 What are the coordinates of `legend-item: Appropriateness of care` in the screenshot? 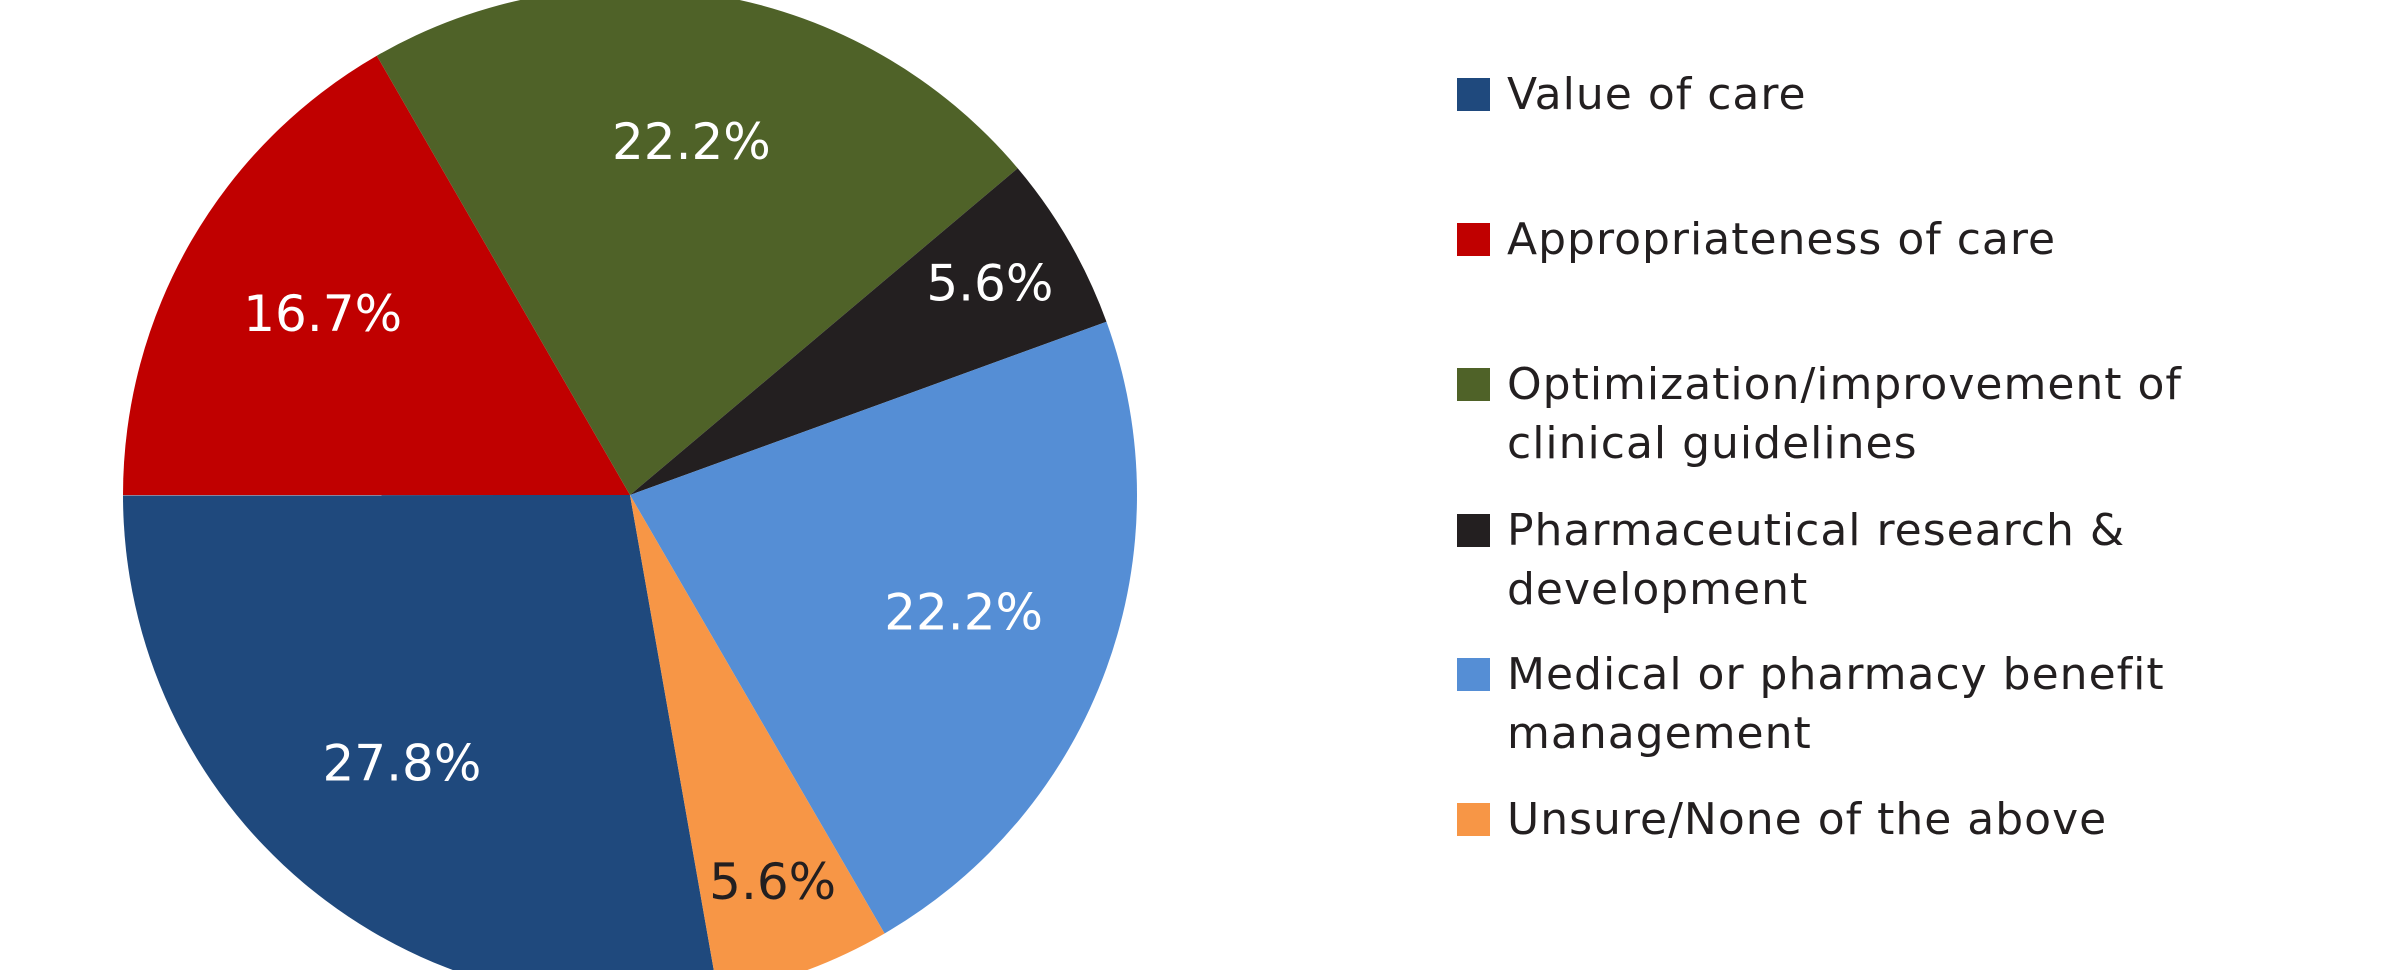 It's located at (1897, 239).